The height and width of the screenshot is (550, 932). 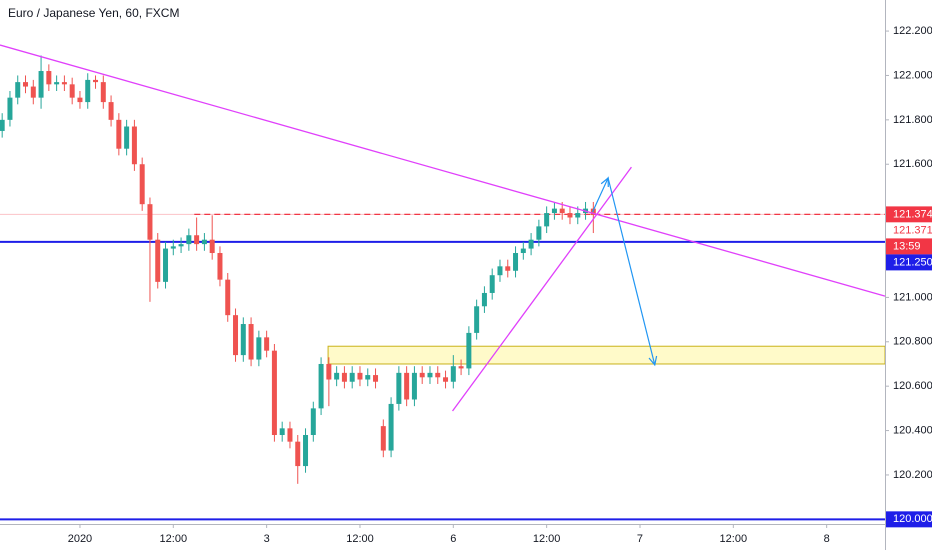 What do you see at coordinates (442, 537) in the screenshot?
I see `time-axis-panel` at bounding box center [442, 537].